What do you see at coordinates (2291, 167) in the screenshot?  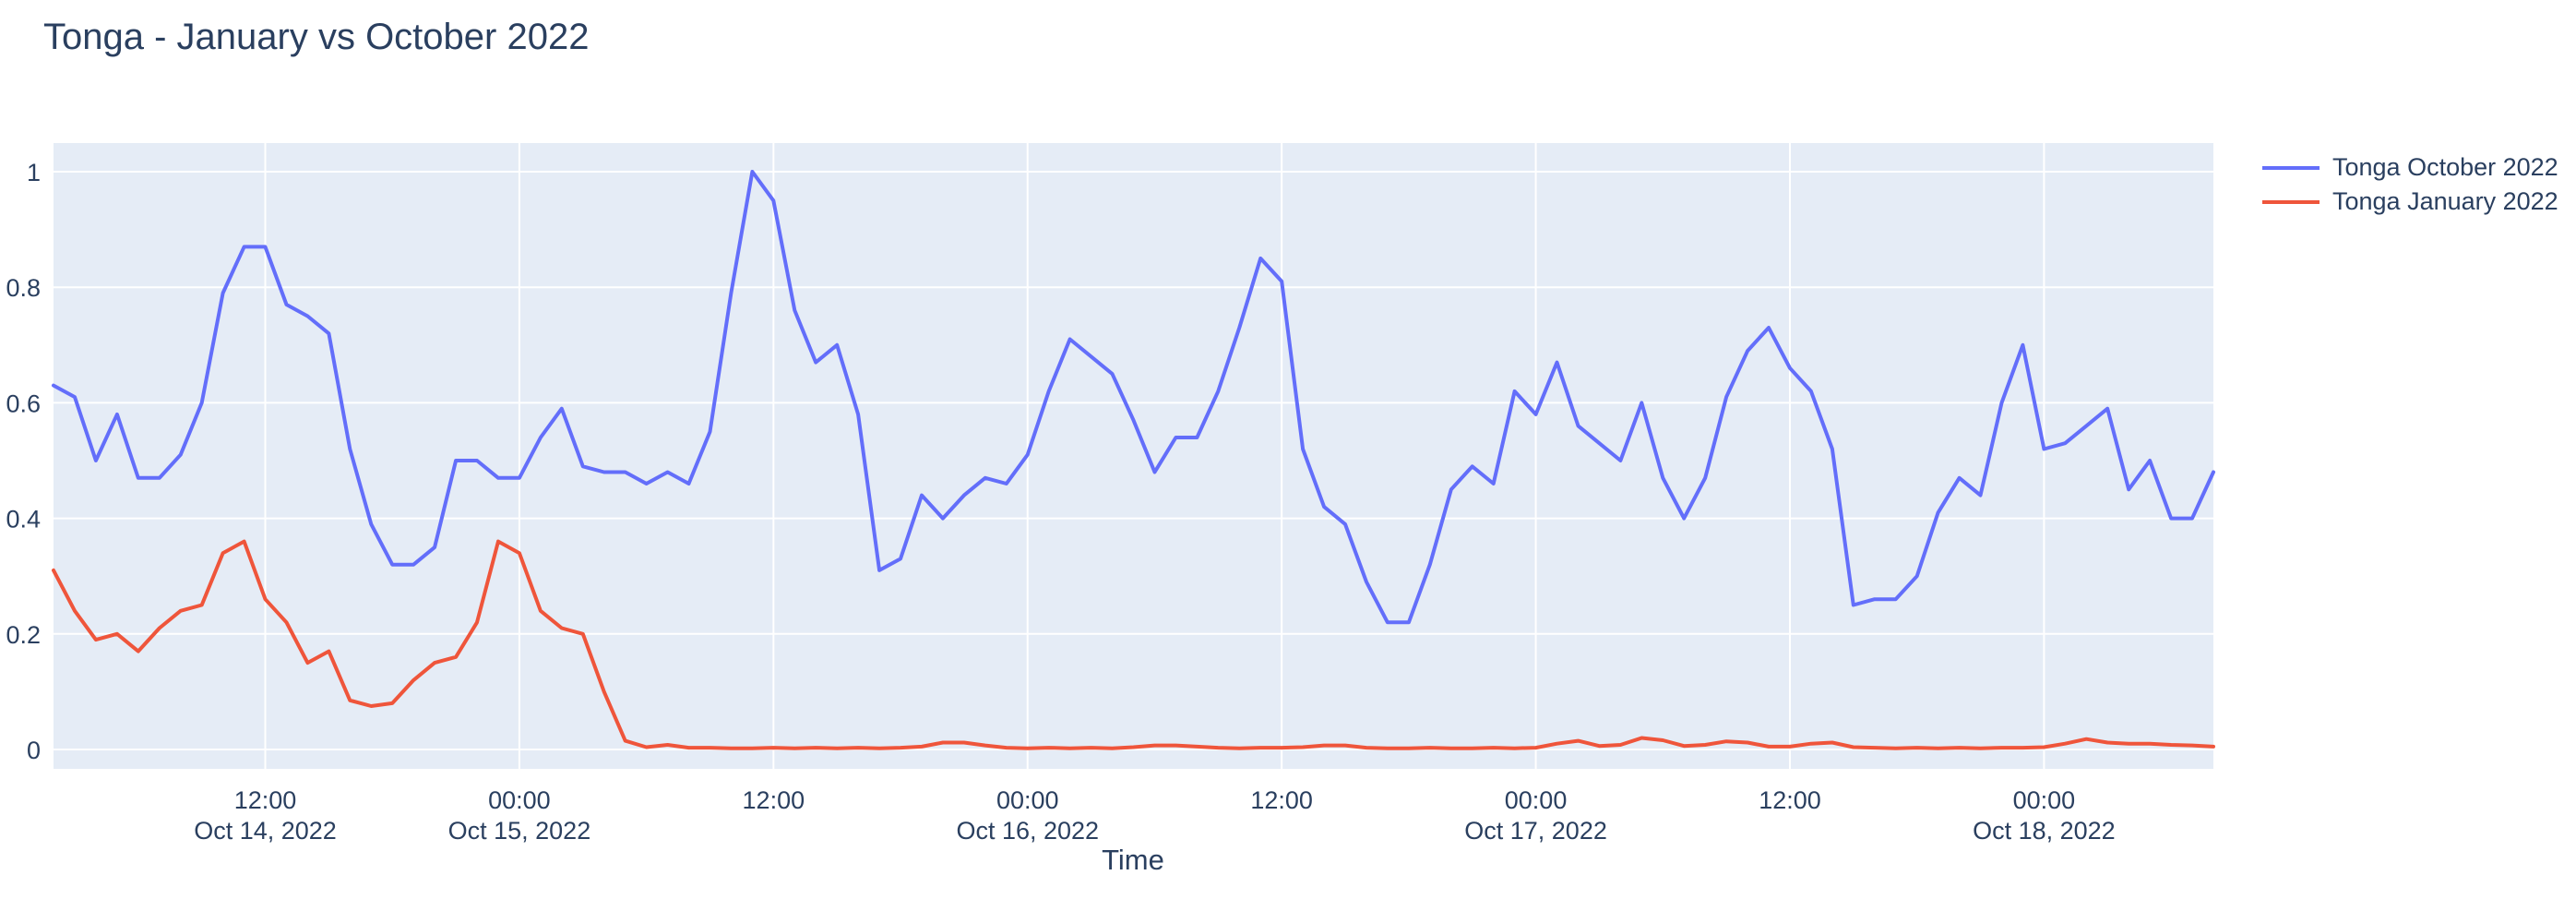 I see `legend-line-swatch-october` at bounding box center [2291, 167].